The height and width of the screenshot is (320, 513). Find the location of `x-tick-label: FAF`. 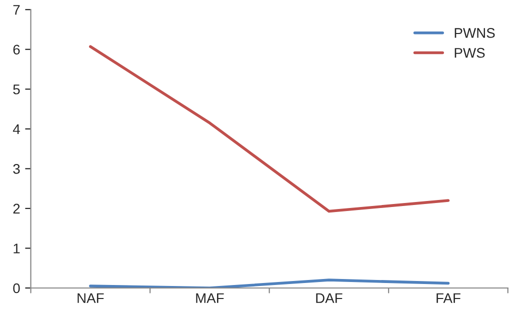

x-tick-label: FAF is located at coordinates (448, 298).